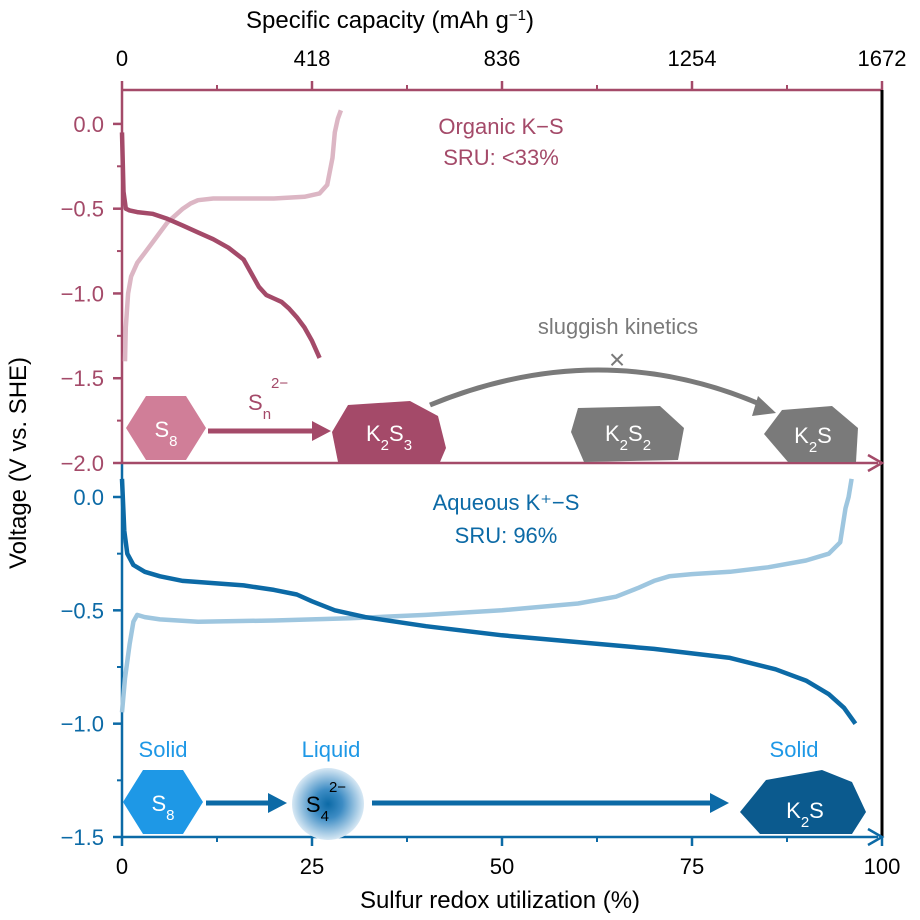  I want to click on aqueous-k2s-blob, so click(803, 802).